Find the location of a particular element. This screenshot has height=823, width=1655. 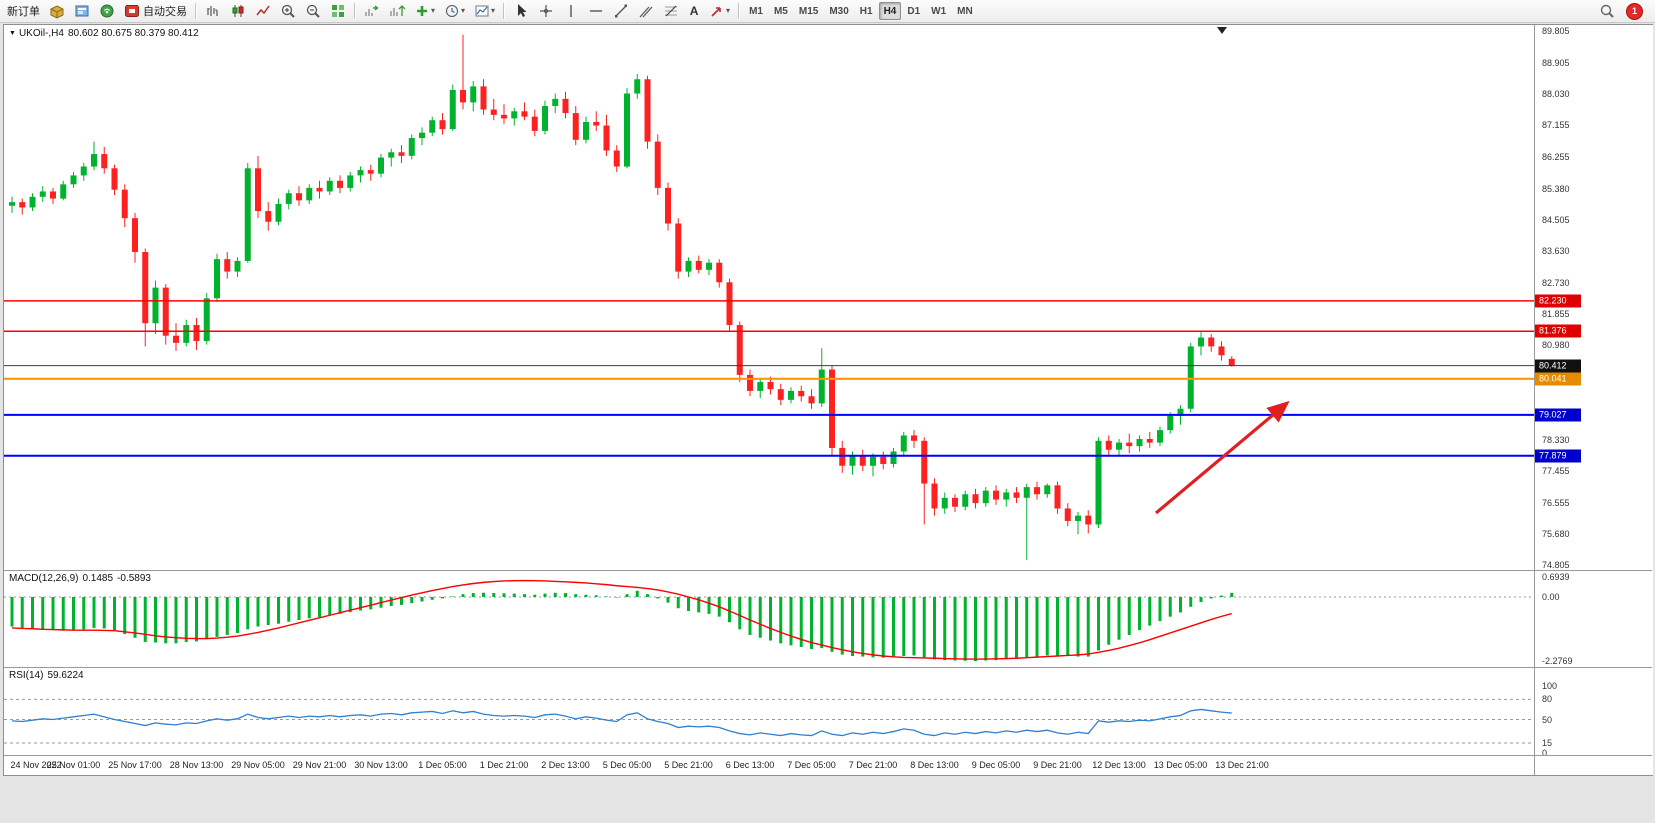

rsi-indicator-pane is located at coordinates (769, 712).